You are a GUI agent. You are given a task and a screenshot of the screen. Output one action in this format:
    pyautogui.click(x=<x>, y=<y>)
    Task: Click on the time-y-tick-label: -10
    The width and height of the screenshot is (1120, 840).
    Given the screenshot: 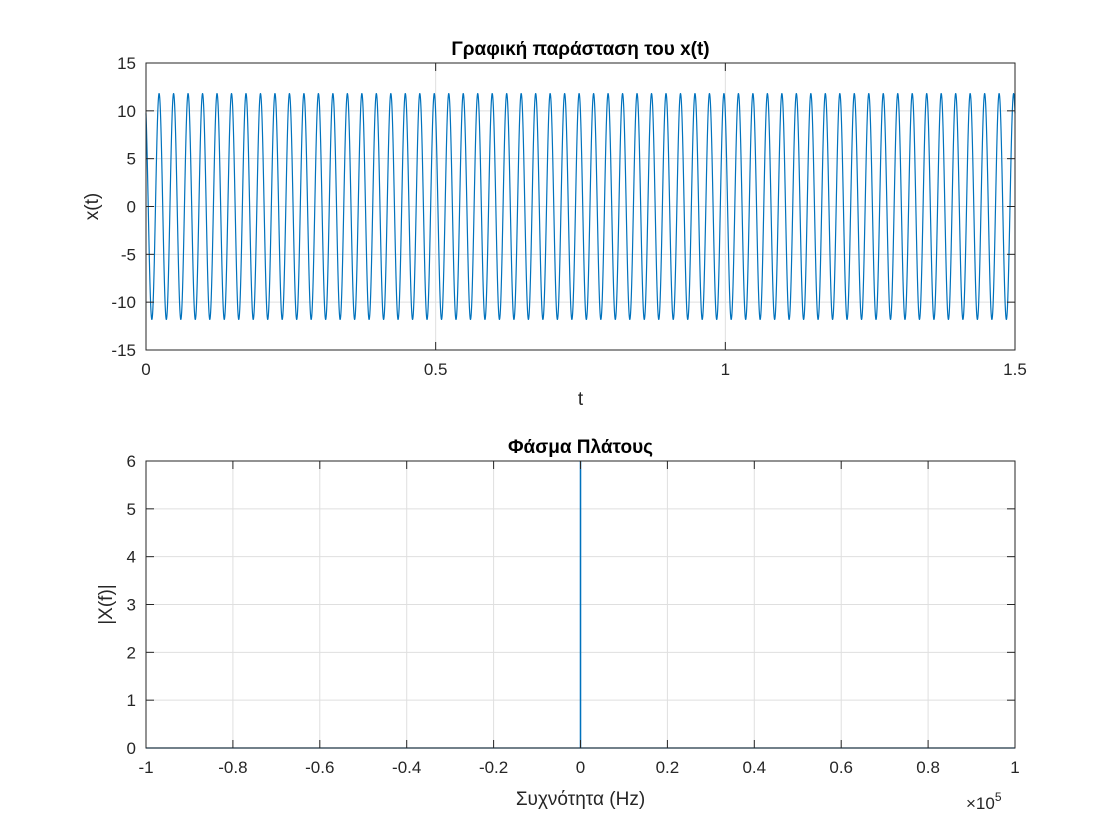 What is the action you would take?
    pyautogui.click(x=123, y=302)
    